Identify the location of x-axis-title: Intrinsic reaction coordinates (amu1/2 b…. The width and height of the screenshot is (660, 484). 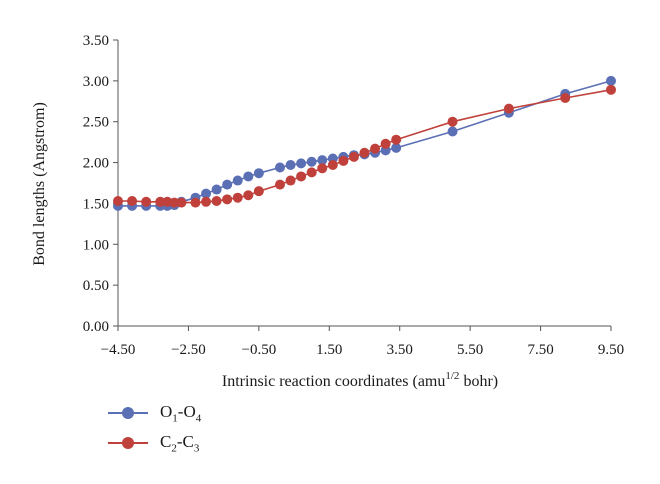
(360, 380).